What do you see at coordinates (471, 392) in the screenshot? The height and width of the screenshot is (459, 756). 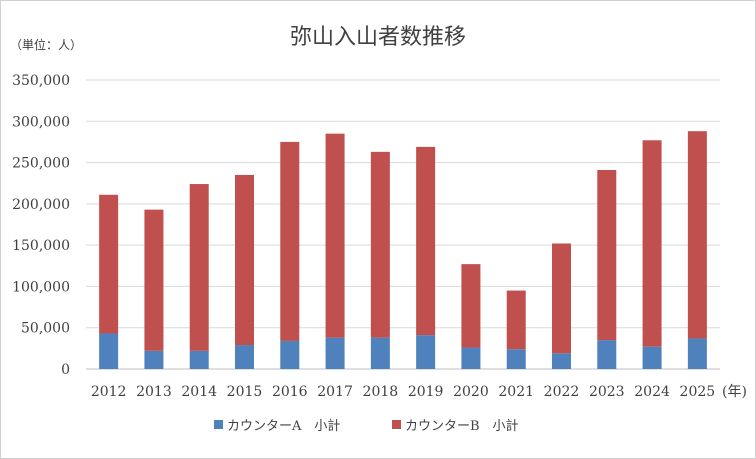 I see `x-tick-label: 2020` at bounding box center [471, 392].